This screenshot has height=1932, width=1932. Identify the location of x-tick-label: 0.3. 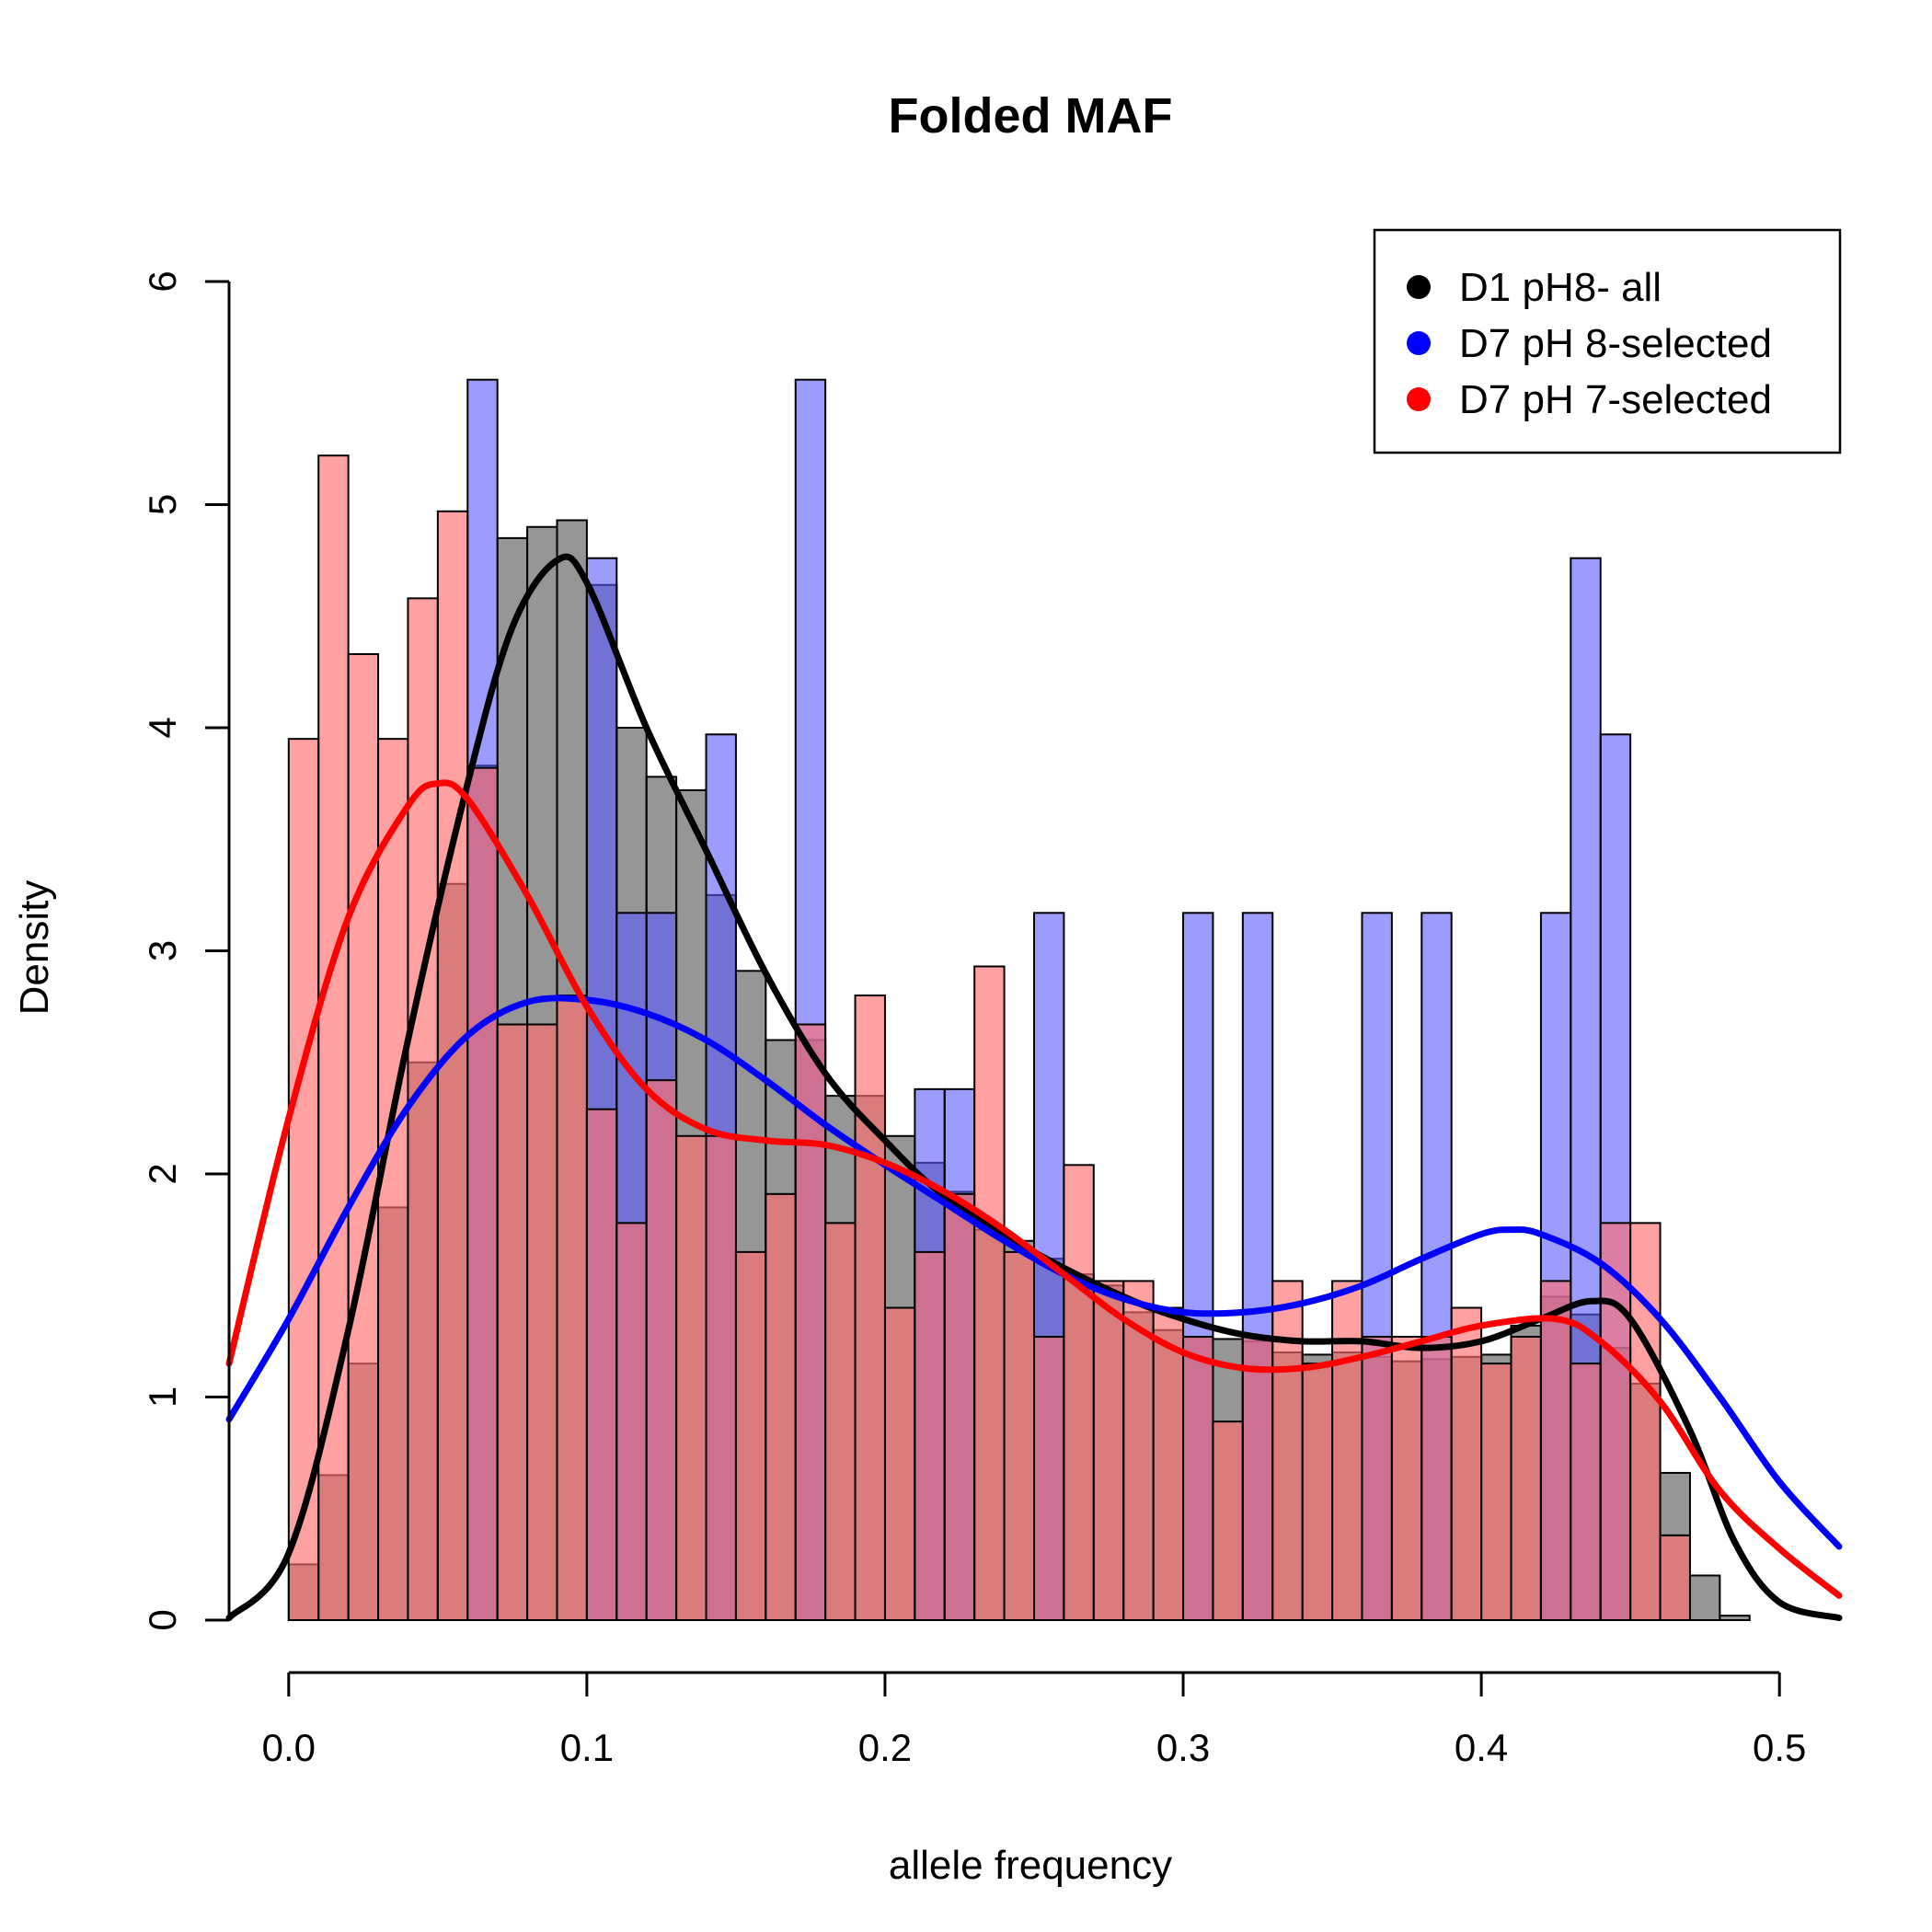
(1183, 1747).